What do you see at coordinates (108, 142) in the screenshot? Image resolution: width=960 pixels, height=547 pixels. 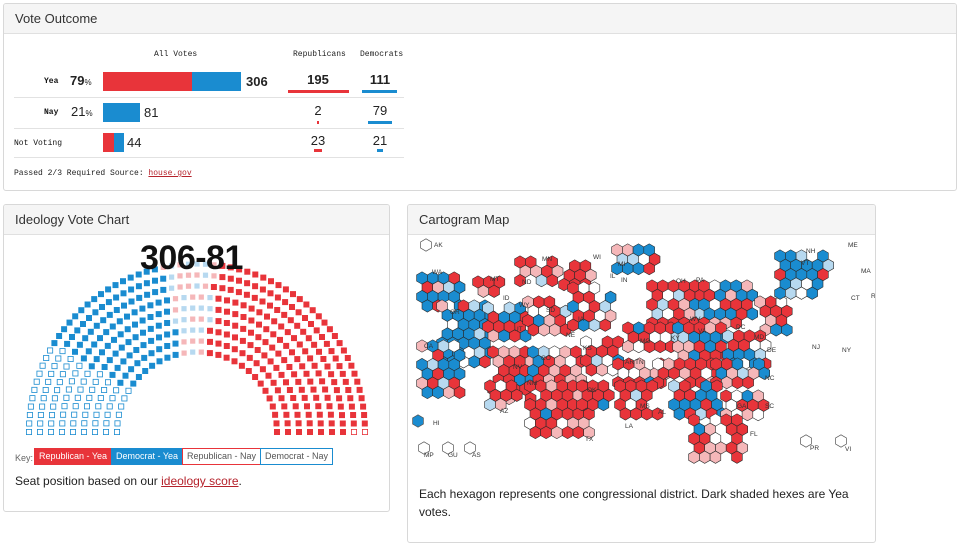 I see `nv-bar-republican` at bounding box center [108, 142].